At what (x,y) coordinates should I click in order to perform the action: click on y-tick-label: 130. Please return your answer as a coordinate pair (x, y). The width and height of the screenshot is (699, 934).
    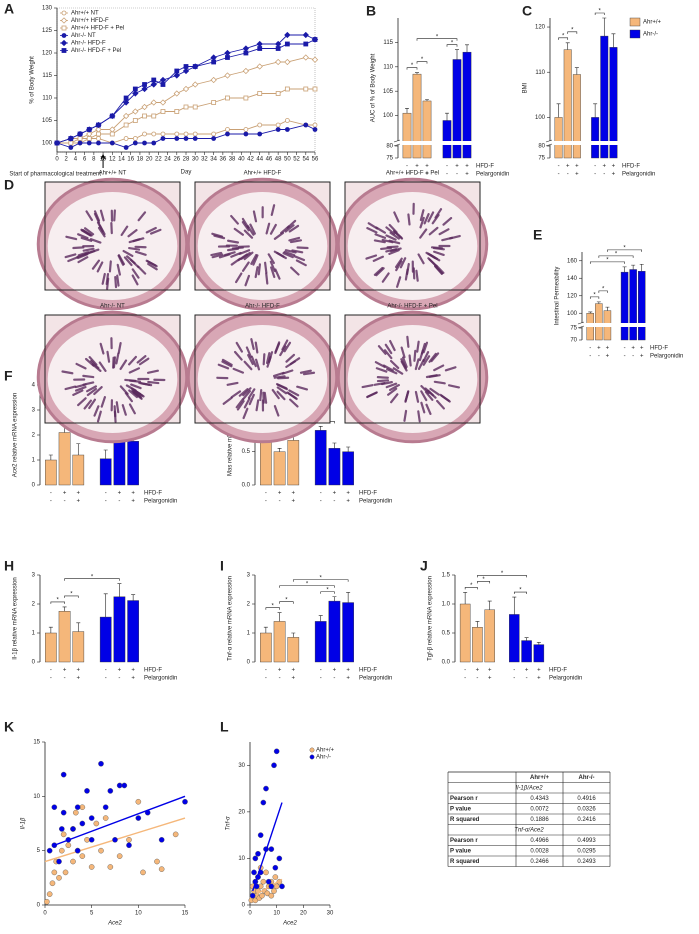
    Looking at the image, I should click on (47, 9).